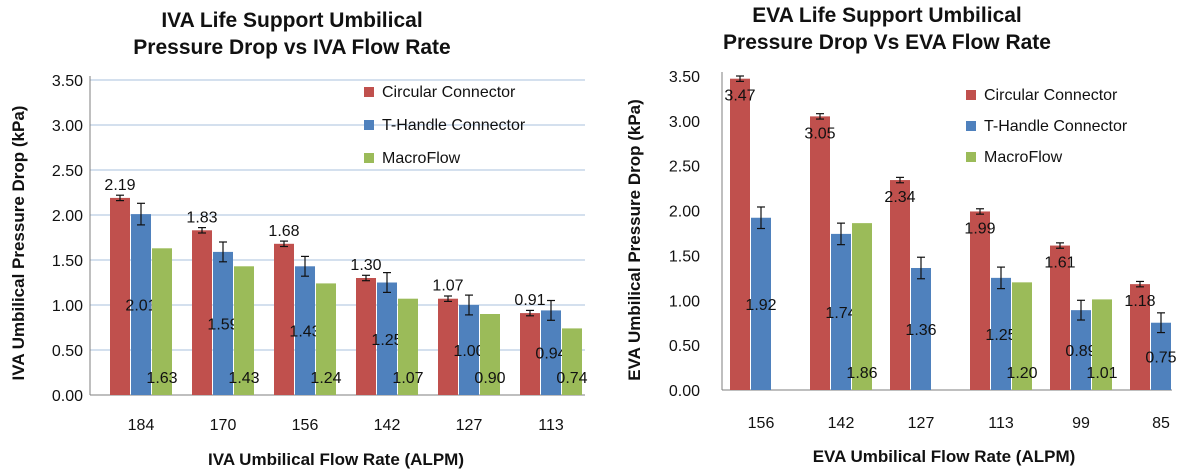 The height and width of the screenshot is (474, 1184). What do you see at coordinates (489, 378) in the screenshot?
I see `data-label: 0.90` at bounding box center [489, 378].